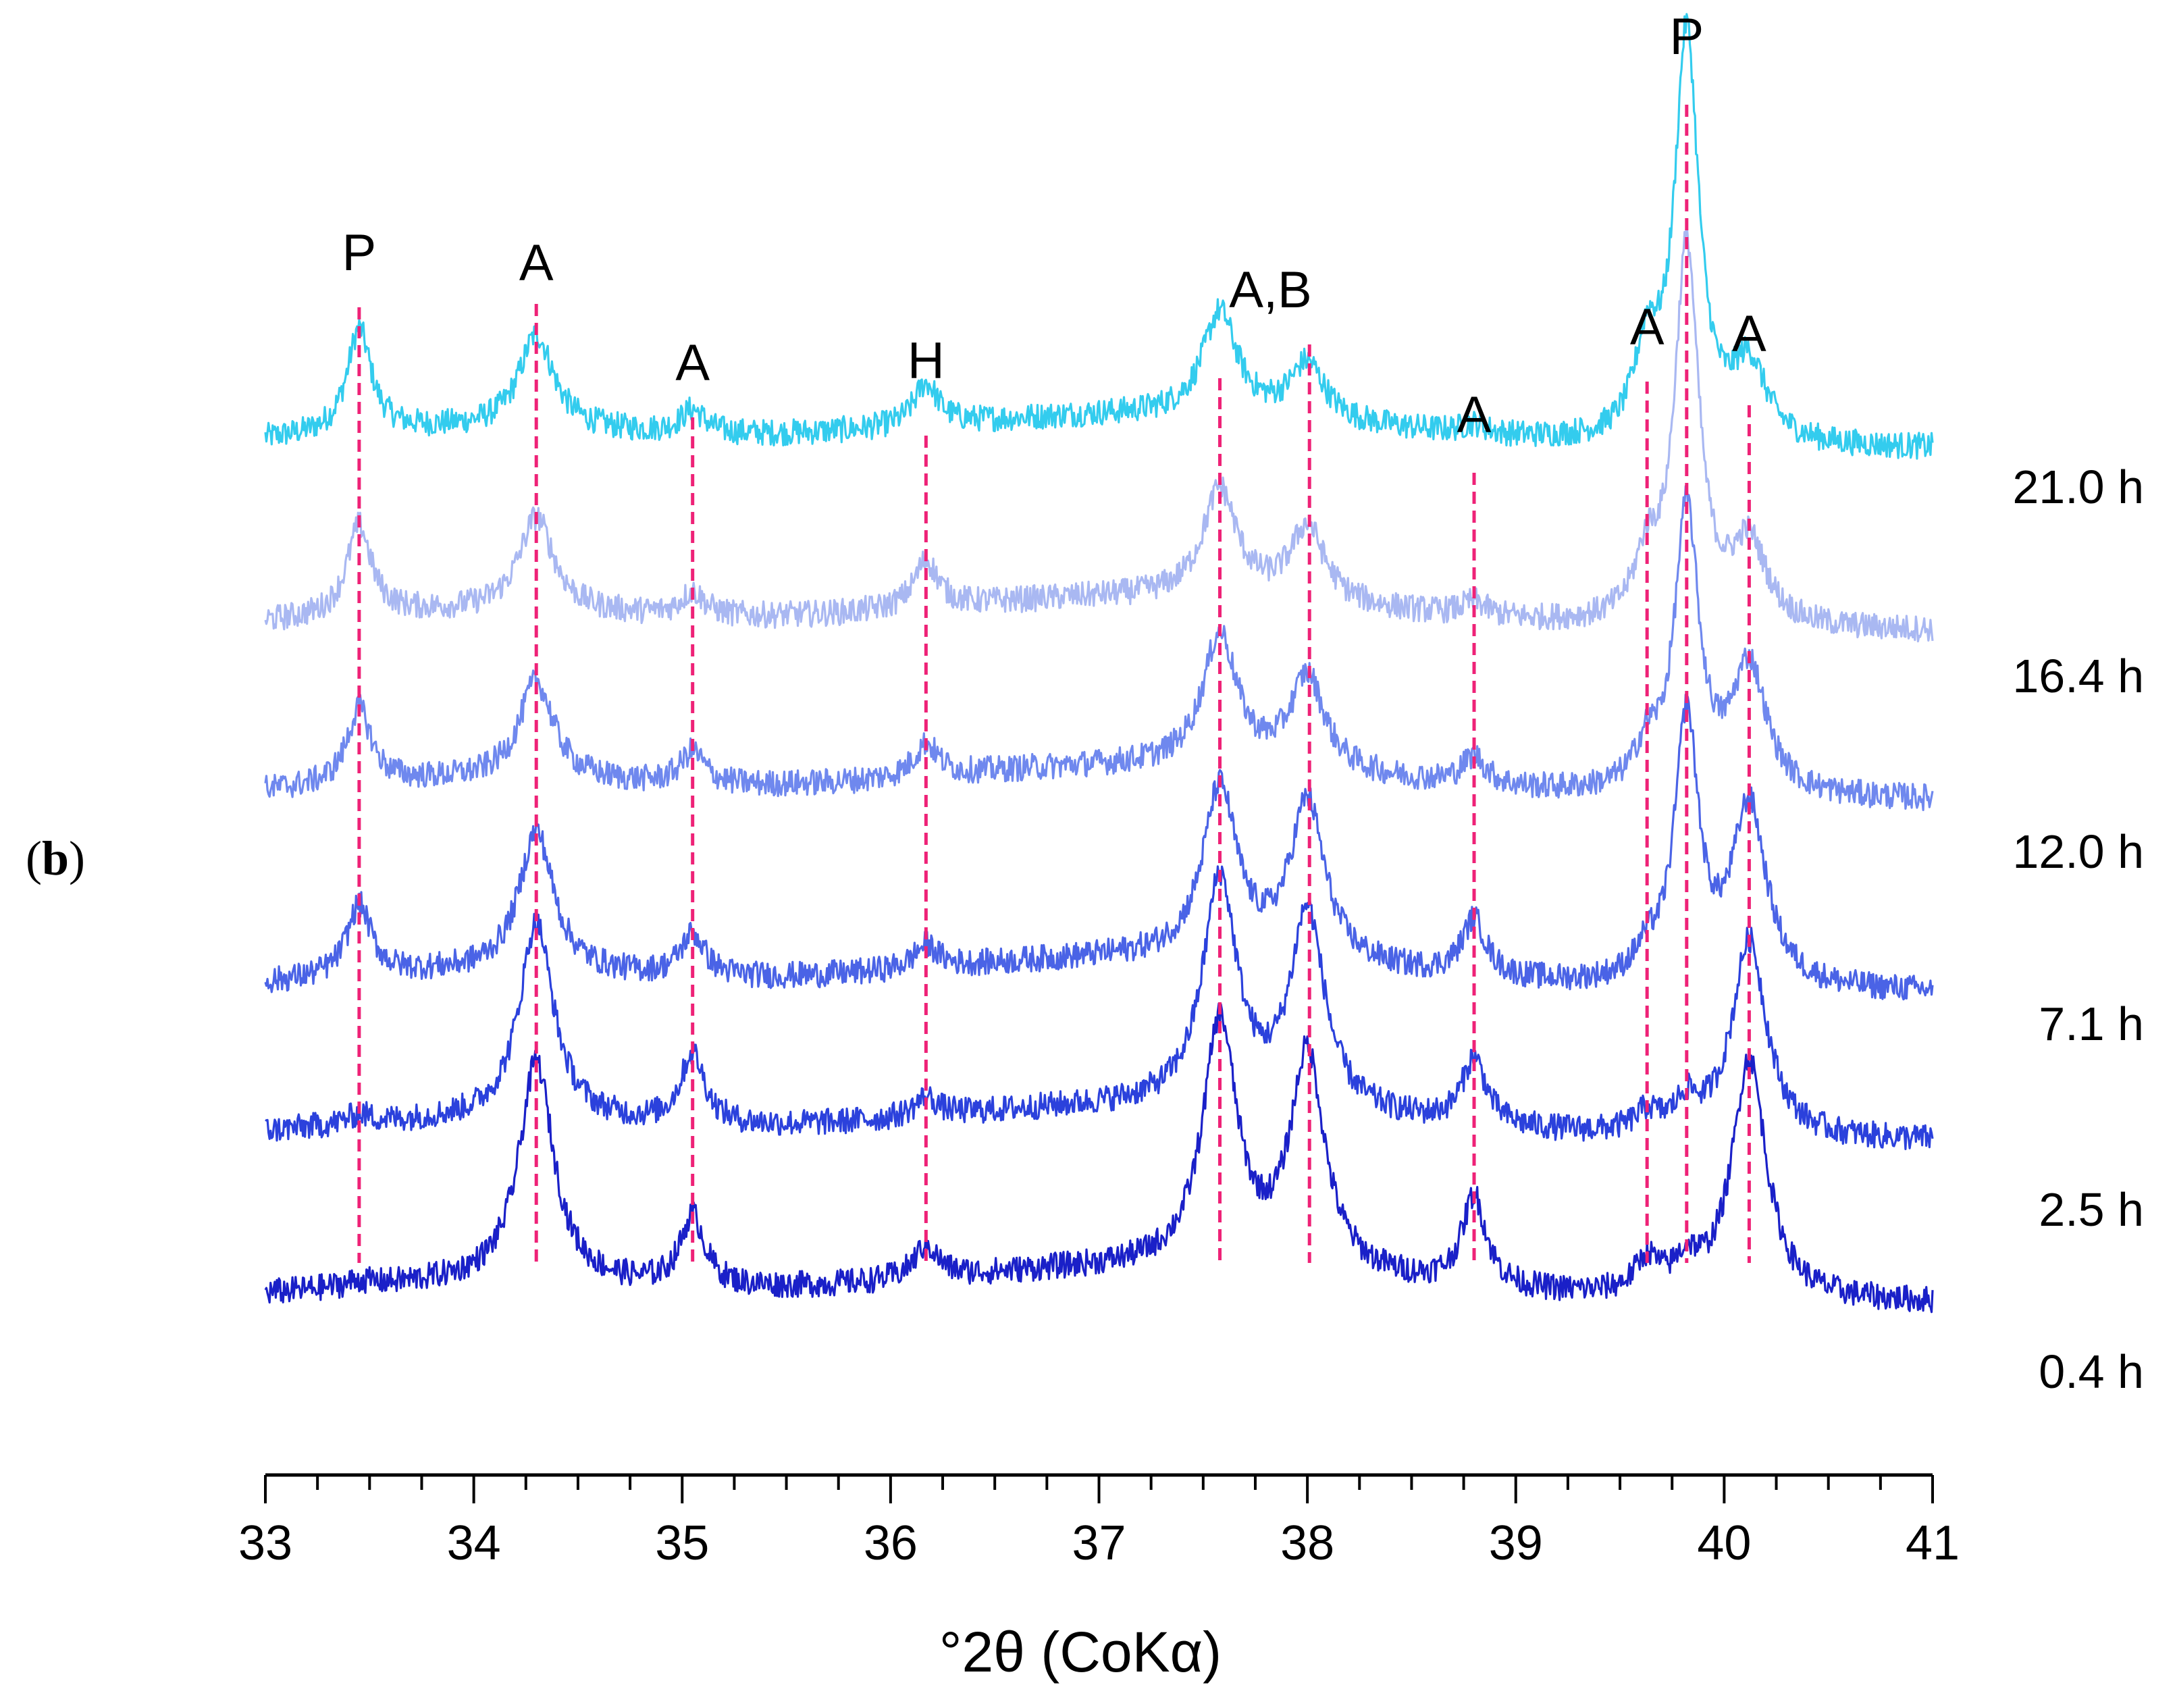  I want to click on peak-label: A,B, so click(1270, 290).